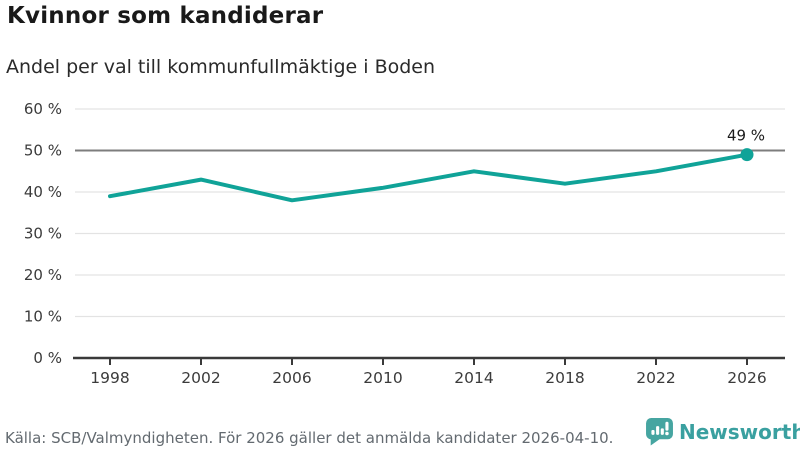  I want to click on last-point-dot, so click(747, 155).